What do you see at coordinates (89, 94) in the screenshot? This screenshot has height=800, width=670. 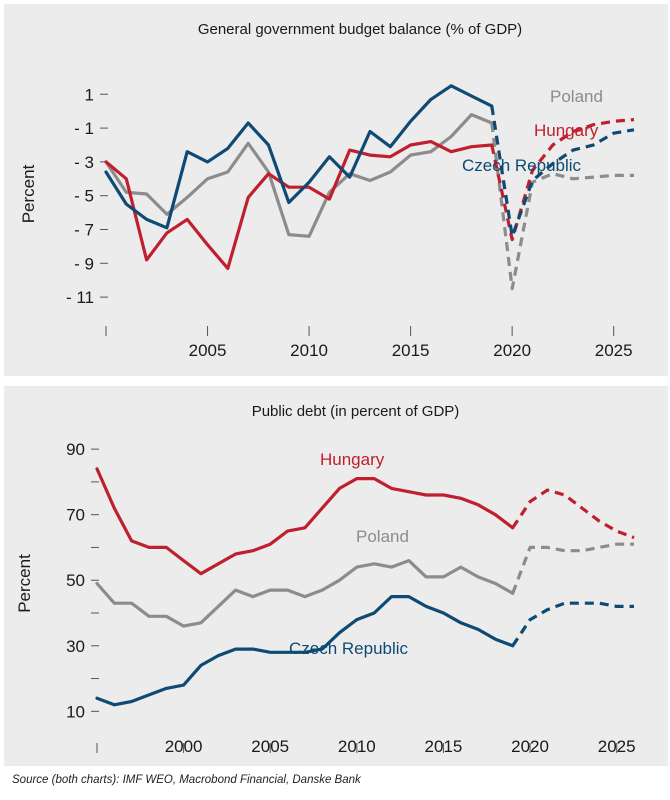 I see `y-tick-label: 1` at bounding box center [89, 94].